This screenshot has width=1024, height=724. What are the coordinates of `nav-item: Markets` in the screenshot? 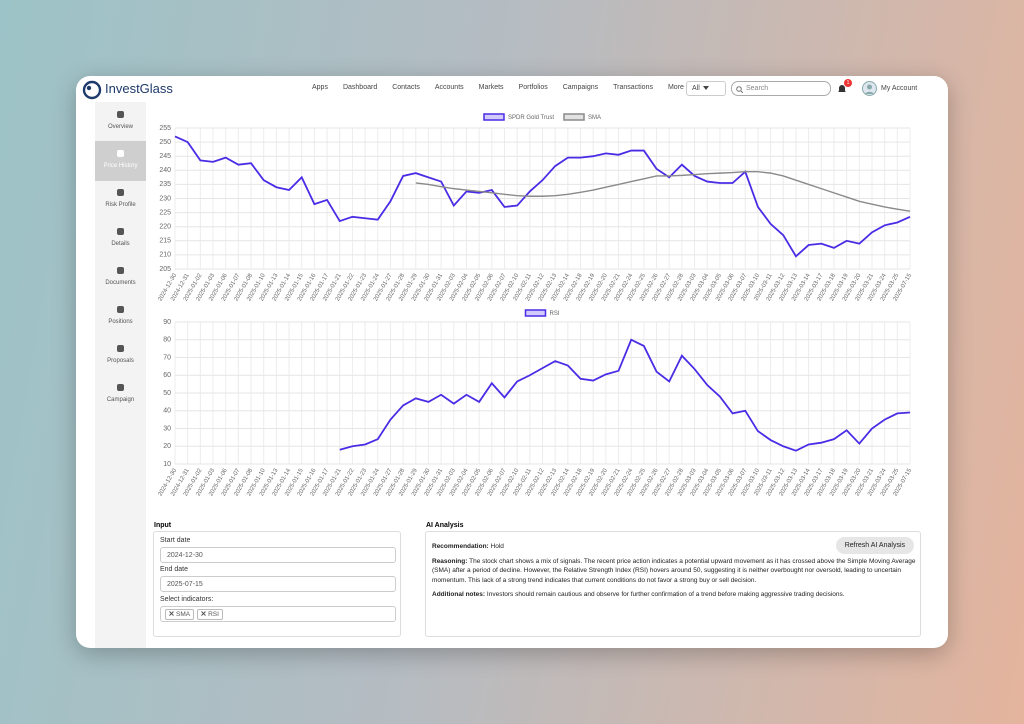 It's located at (491, 87).